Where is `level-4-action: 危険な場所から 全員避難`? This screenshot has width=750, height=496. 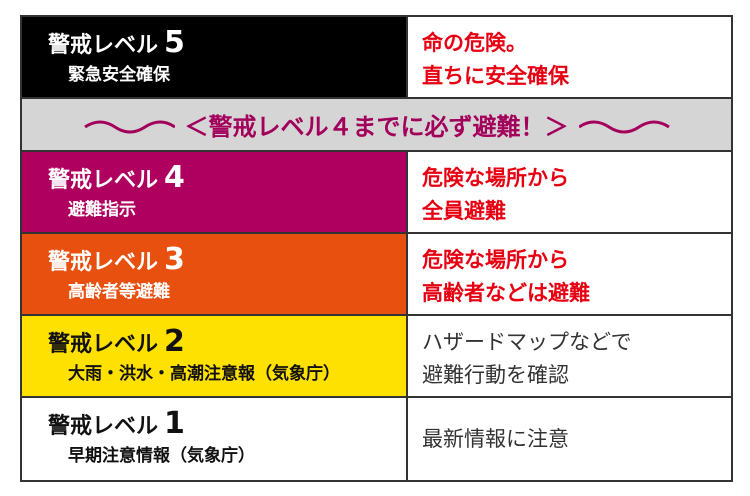 level-4-action: 危険な場所から 全員避難 is located at coordinates (569, 192).